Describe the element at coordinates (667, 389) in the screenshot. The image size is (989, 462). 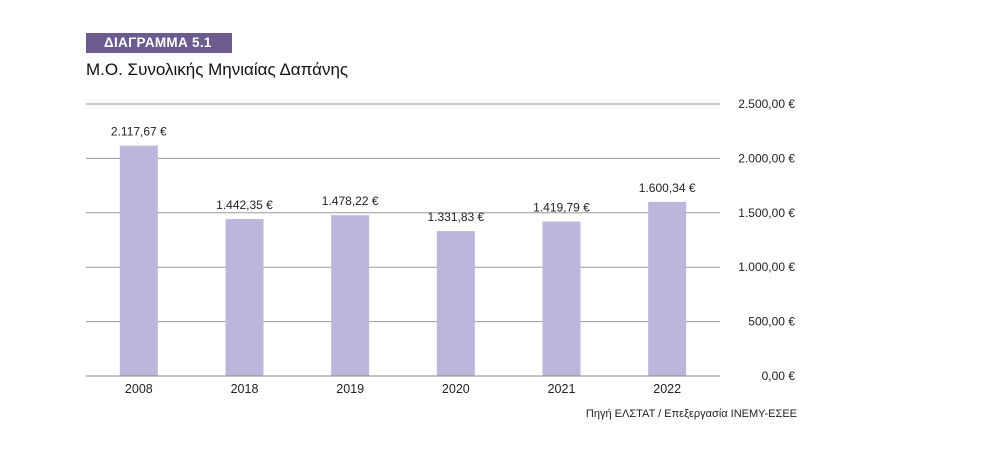
I see `x-tick-label: 2022` at that location.